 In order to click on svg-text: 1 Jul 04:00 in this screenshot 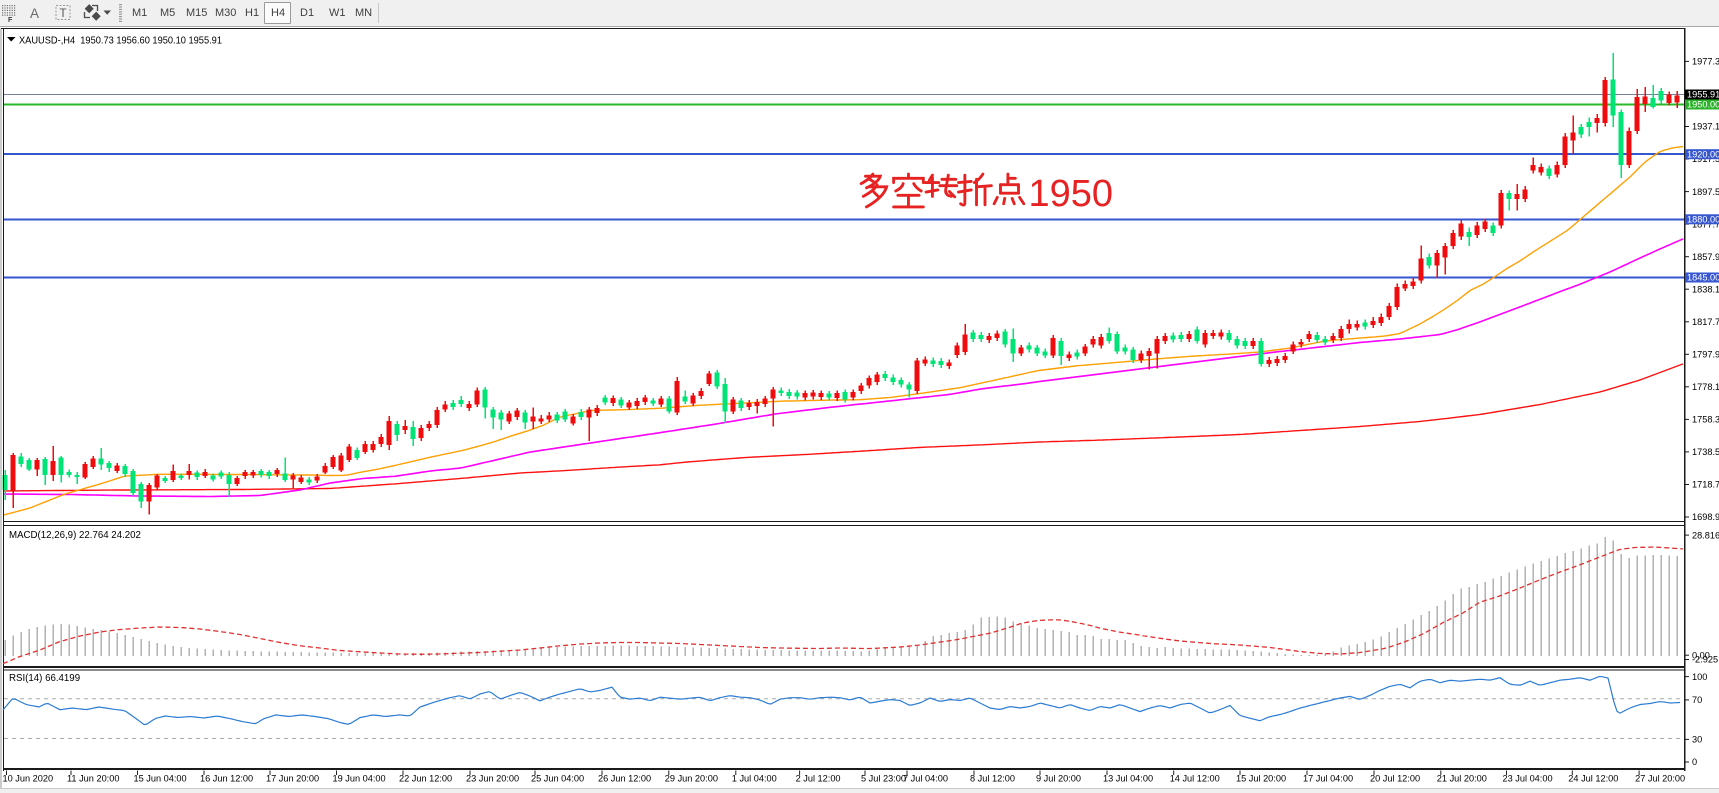, I will do `click(754, 779)`.